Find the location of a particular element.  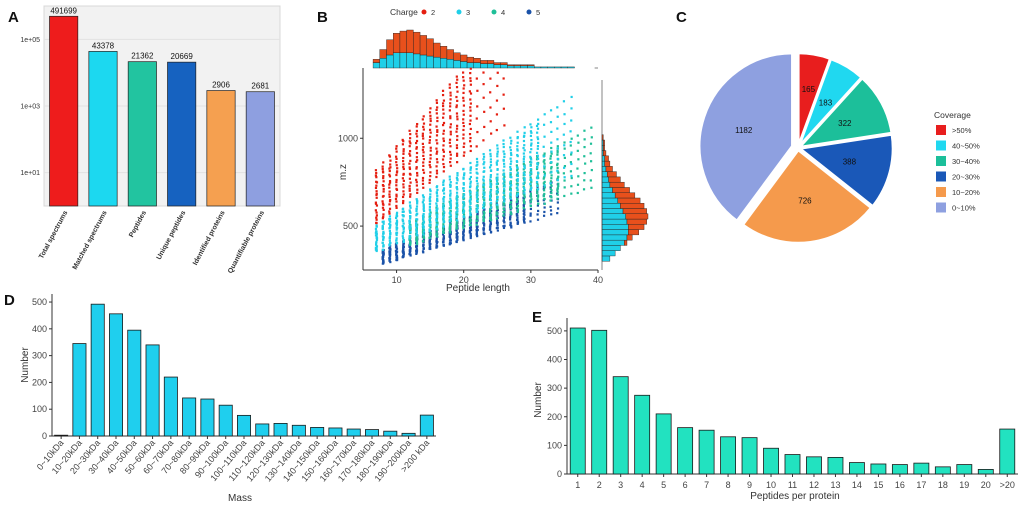

panel-e-bar is located at coordinates (964, 469).